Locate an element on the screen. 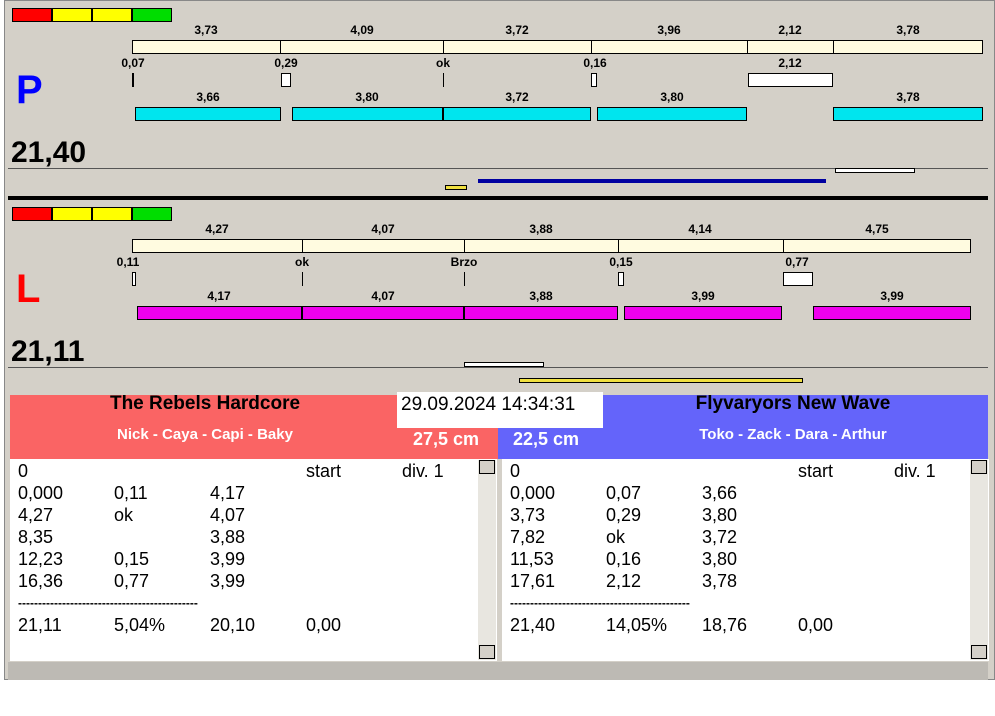  track is located at coordinates (498, 380).